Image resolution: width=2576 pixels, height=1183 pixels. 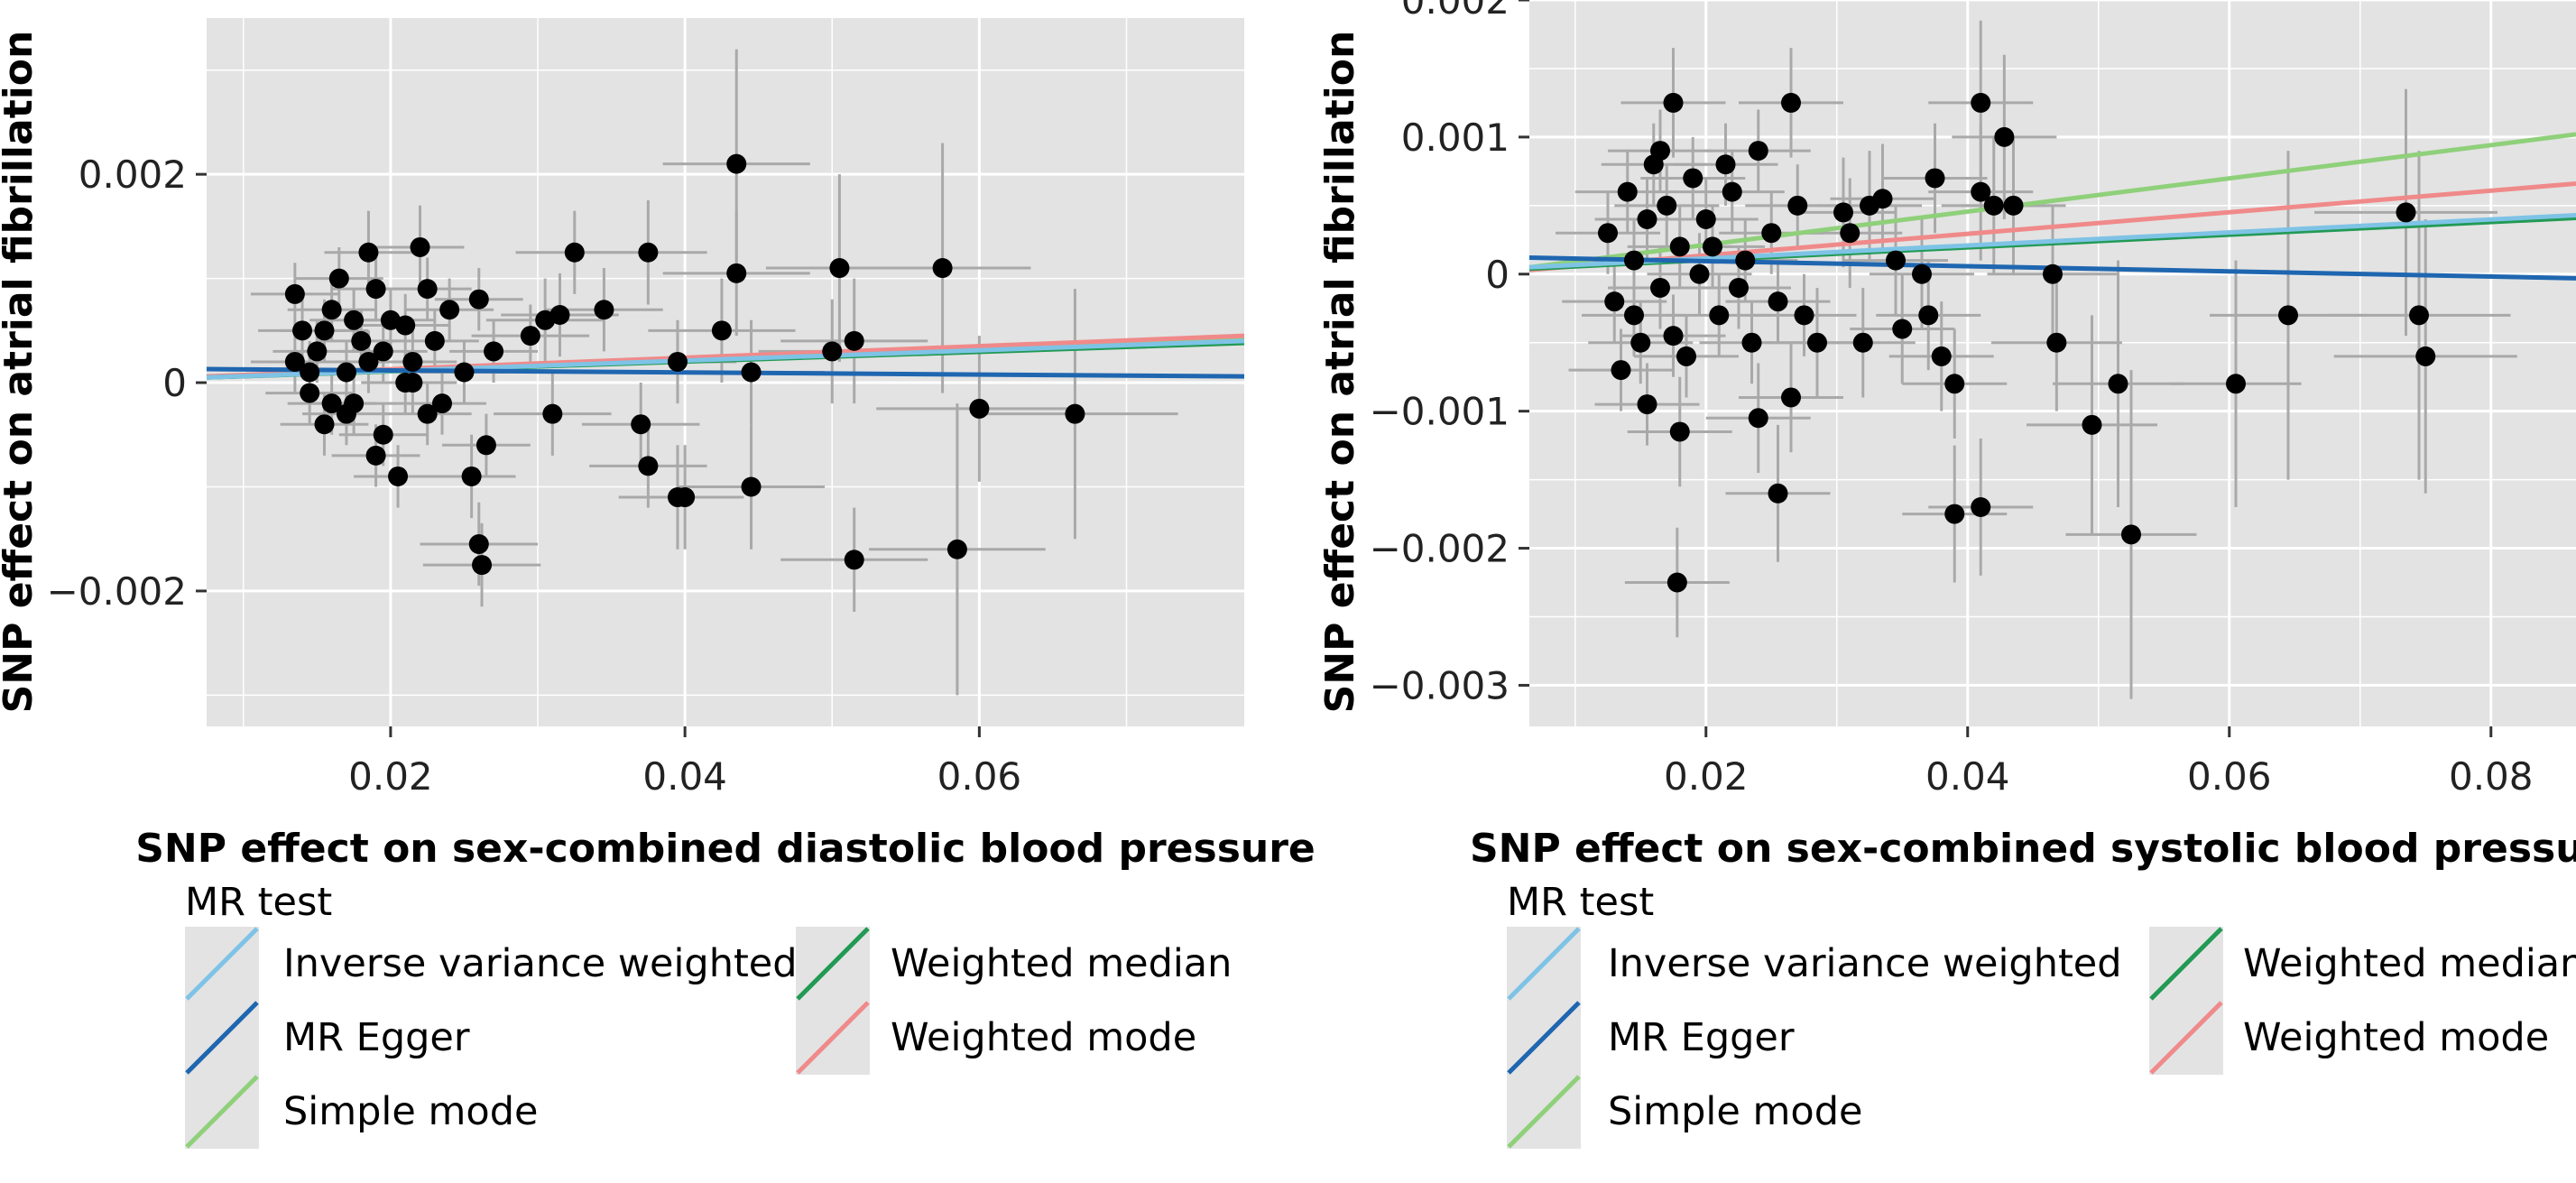 I want to click on y-tick-label: −0.001, so click(x=1440, y=412).